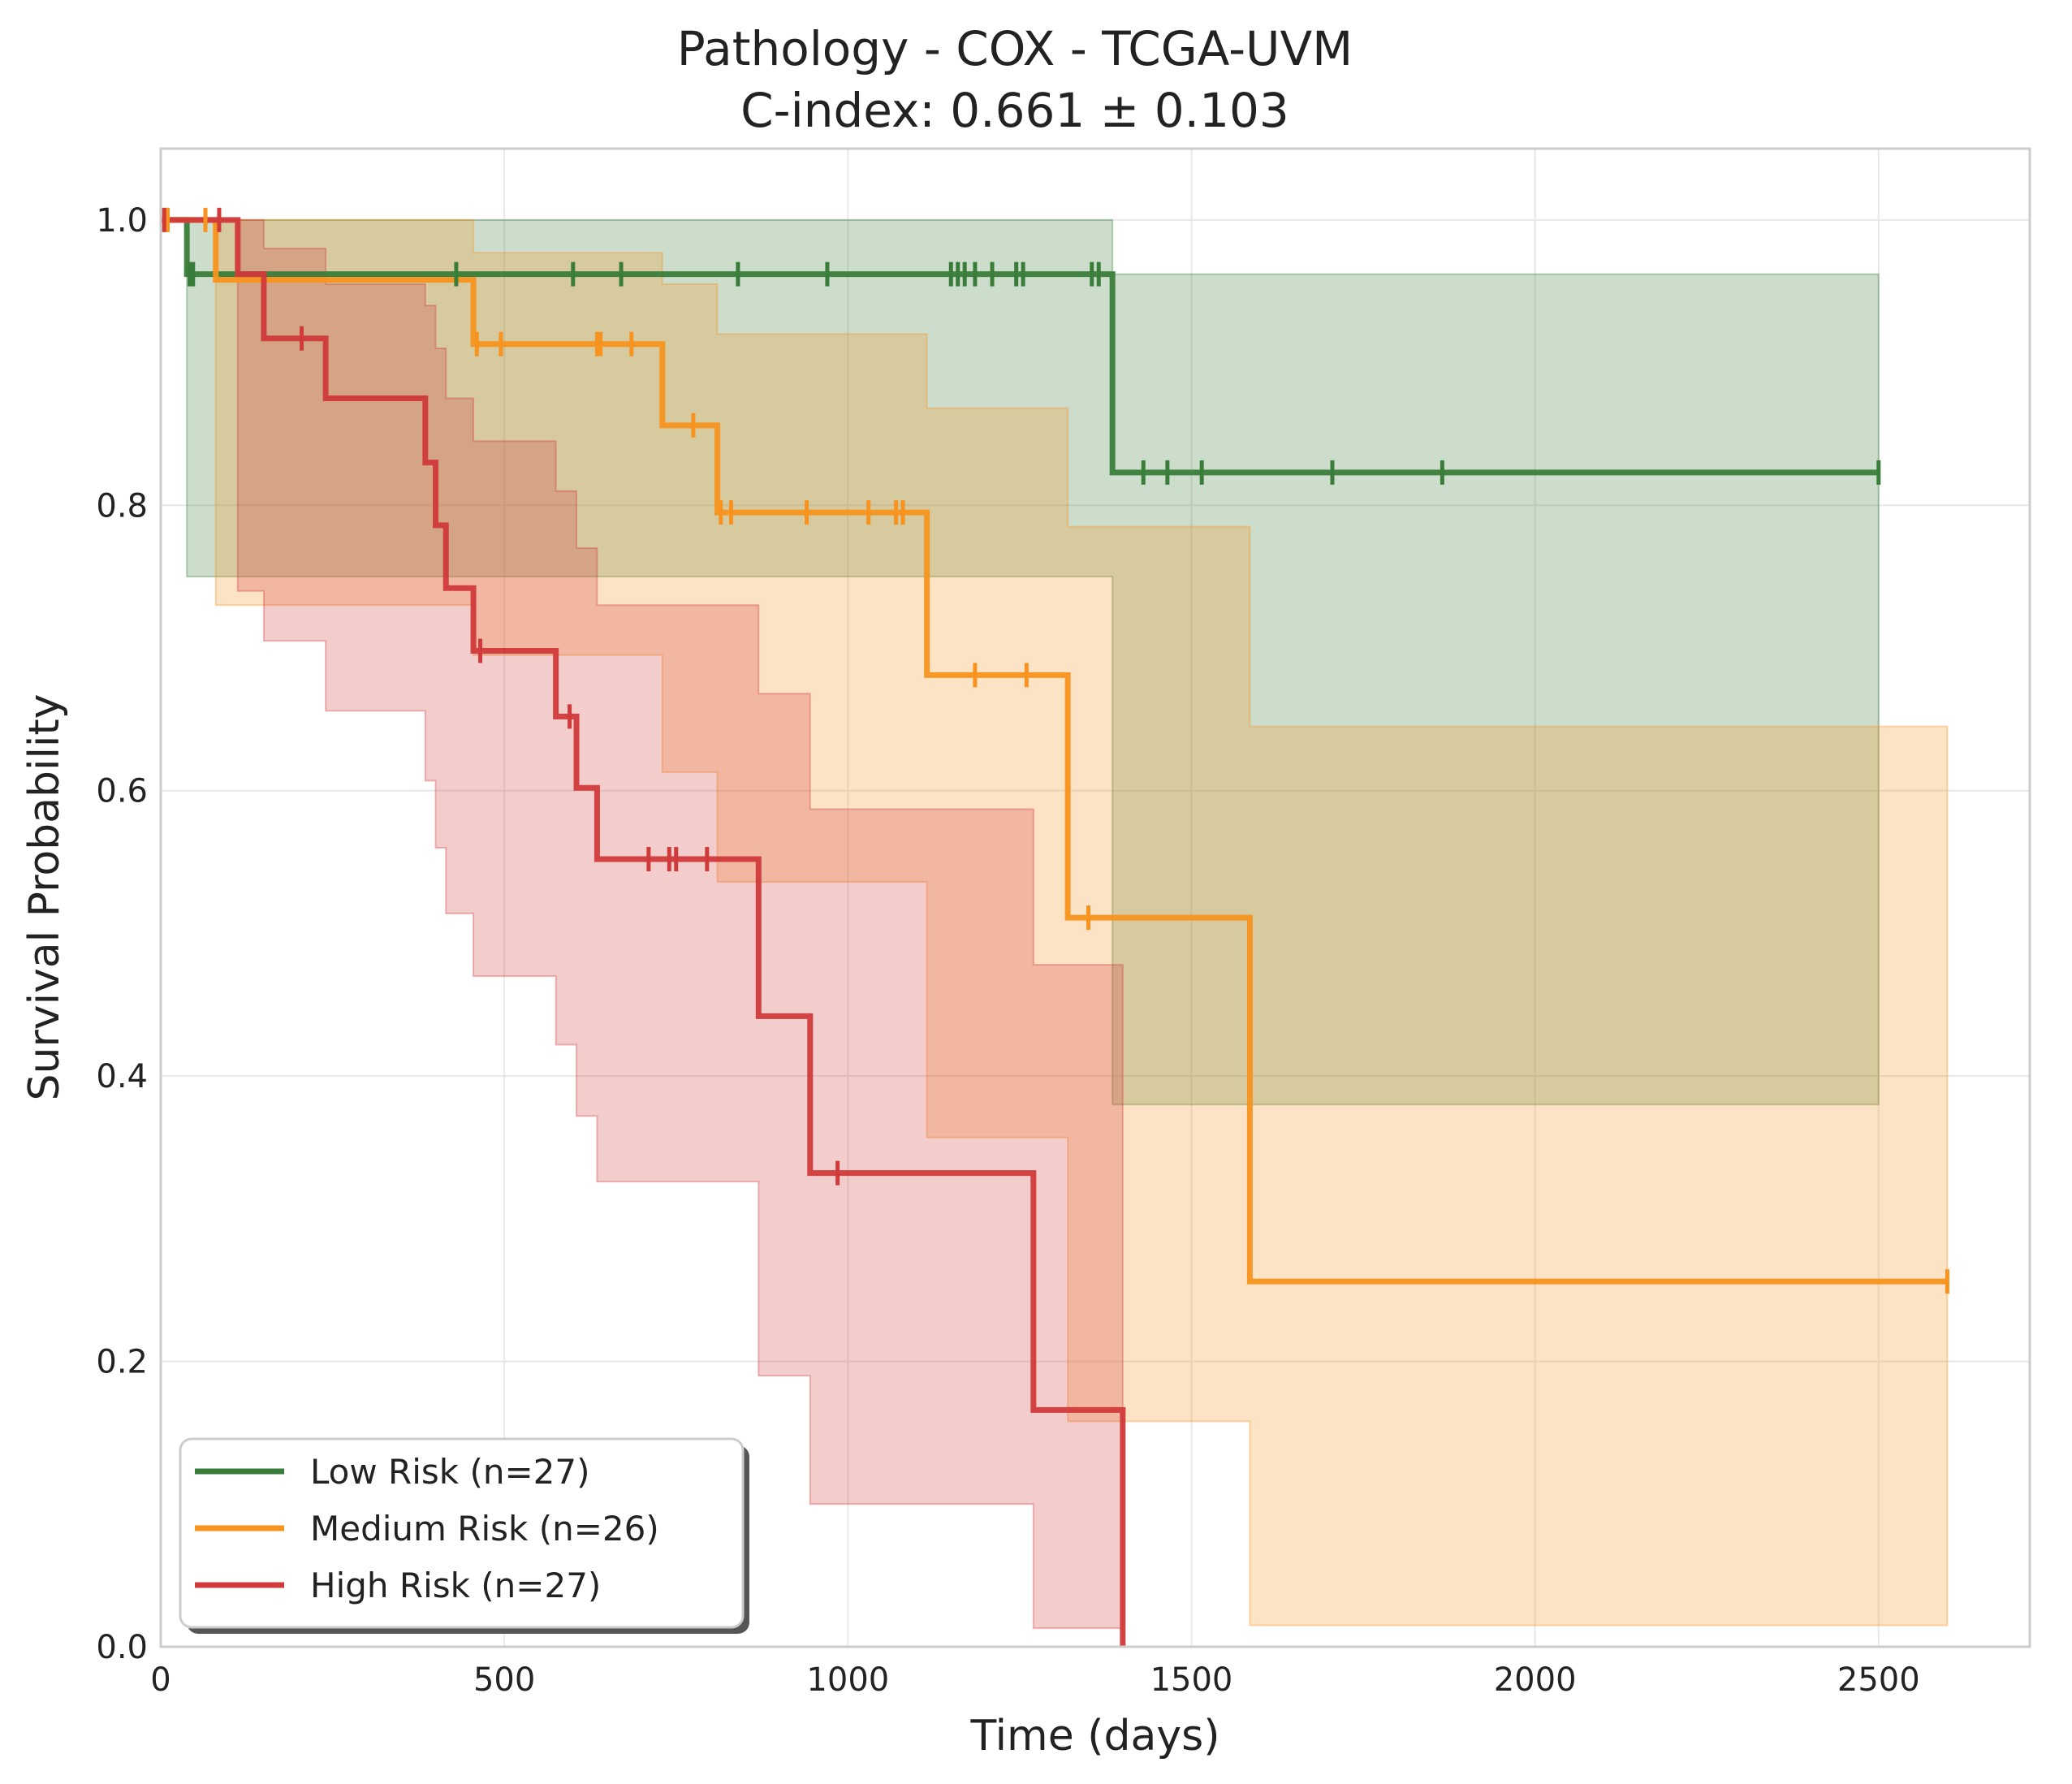  I want to click on legend-box, so click(462, 1533).